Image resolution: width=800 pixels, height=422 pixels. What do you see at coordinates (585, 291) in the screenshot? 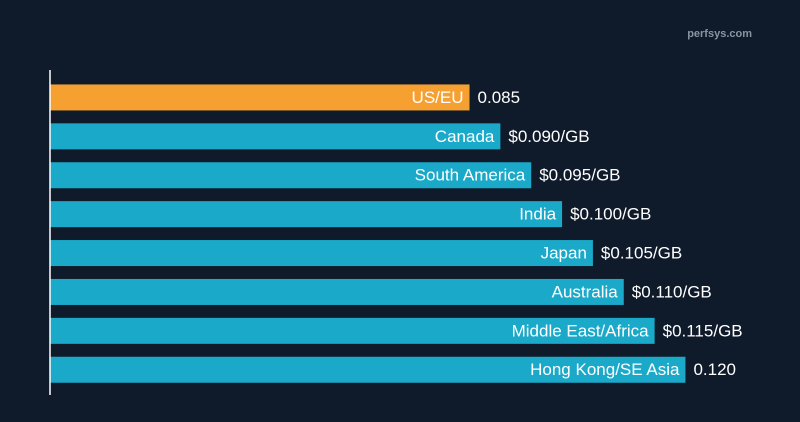
I see `category-label: Australia` at bounding box center [585, 291].